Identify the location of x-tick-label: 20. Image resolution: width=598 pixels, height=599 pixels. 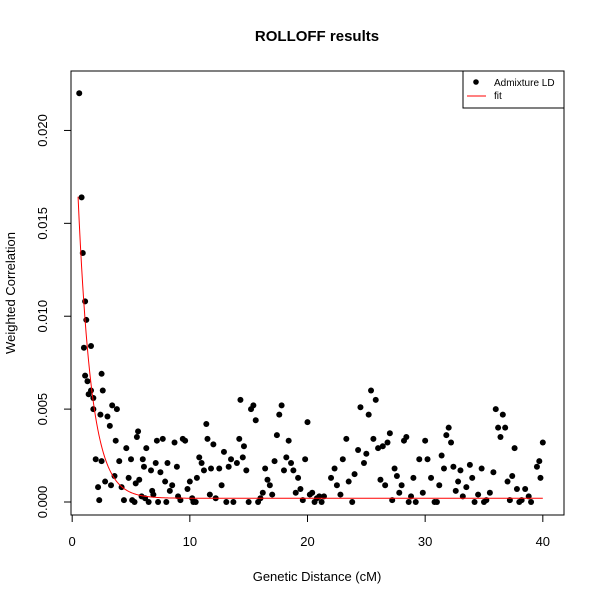
(307, 541).